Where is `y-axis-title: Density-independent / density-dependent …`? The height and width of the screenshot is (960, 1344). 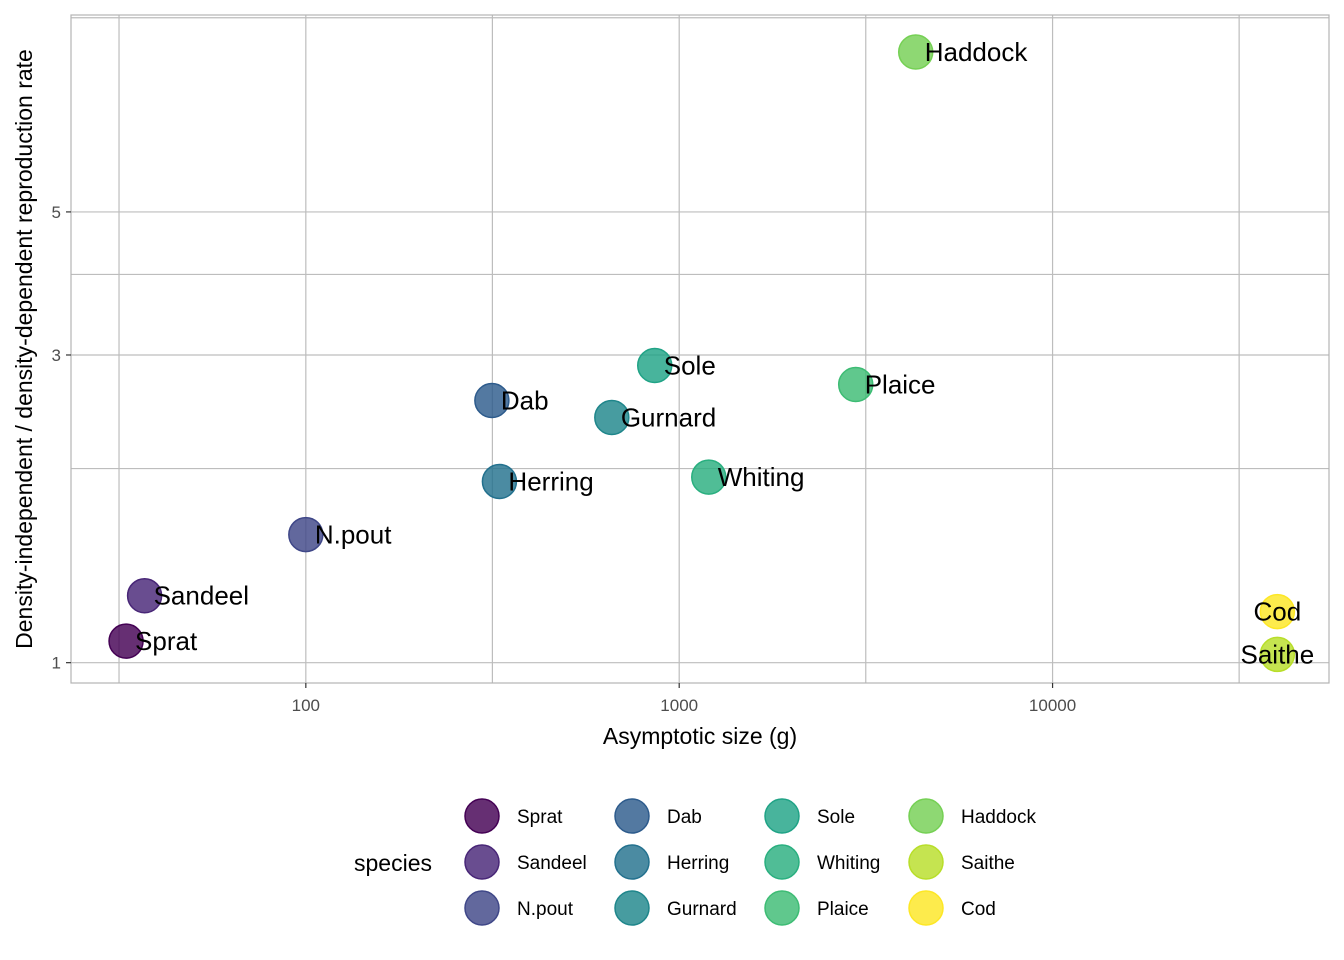
y-axis-title: Density-independent / density-dependent … is located at coordinates (24, 349).